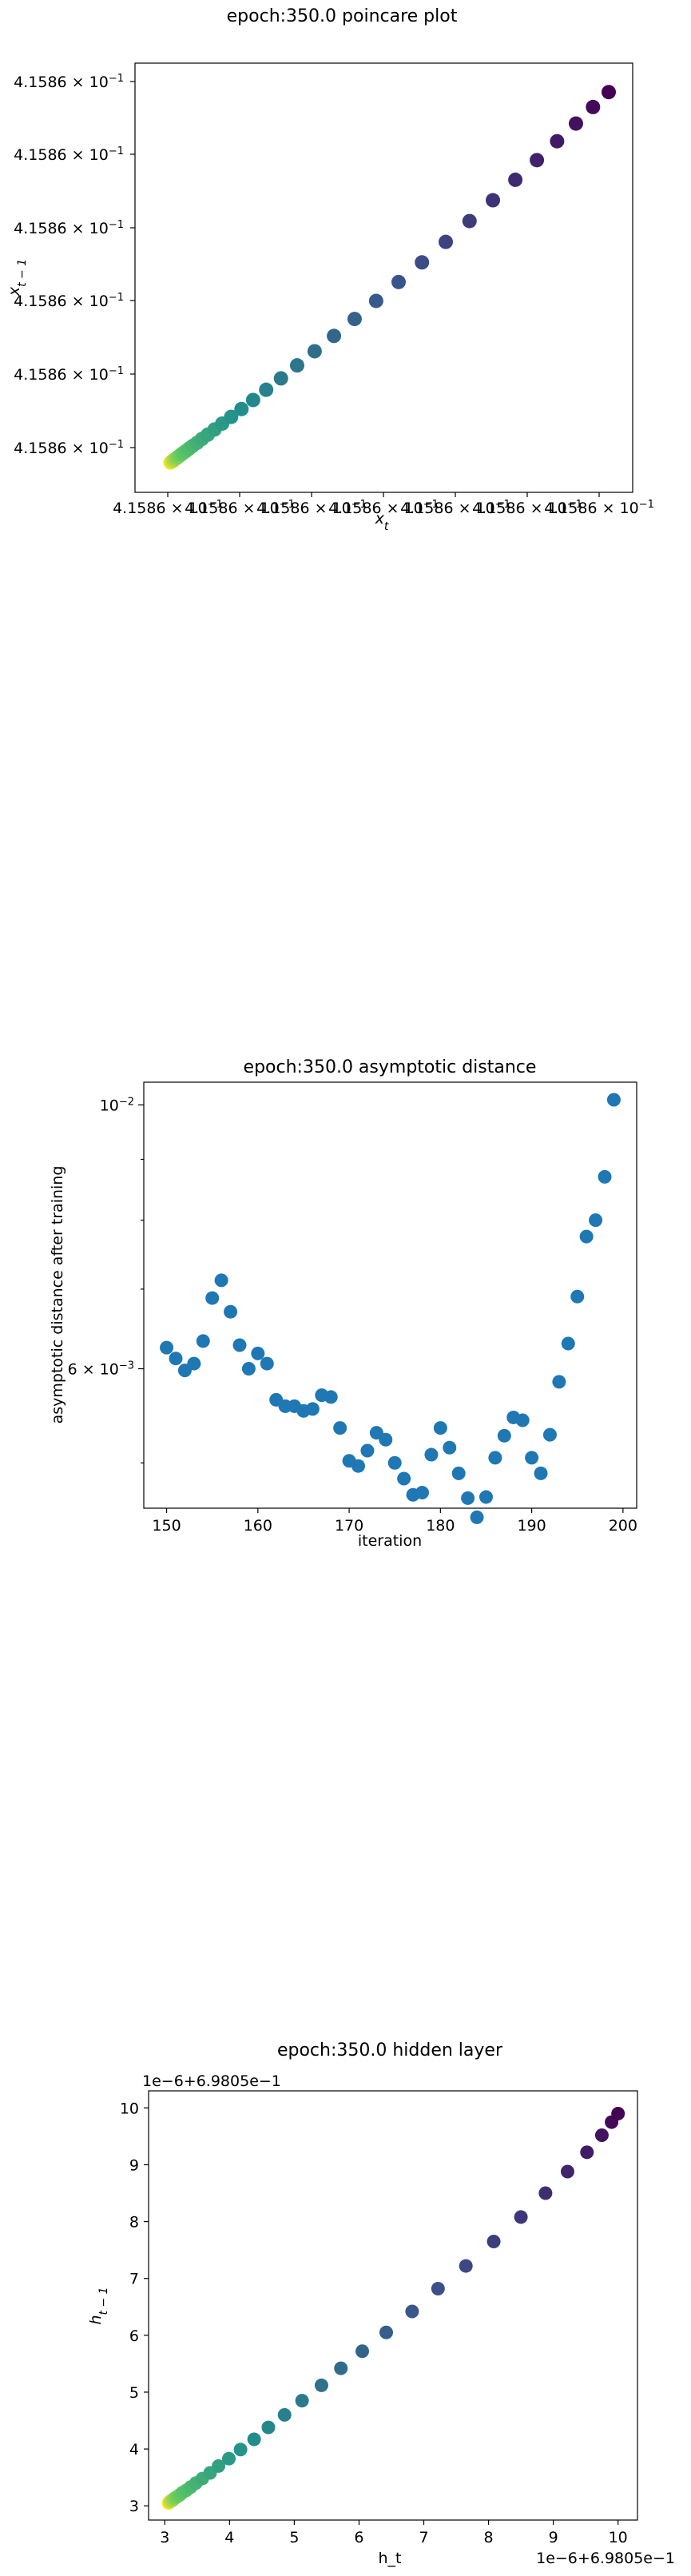 The image size is (691, 2576). What do you see at coordinates (390, 2050) in the screenshot?
I see `chart-title: epoch:350.0 hidden layer` at bounding box center [390, 2050].